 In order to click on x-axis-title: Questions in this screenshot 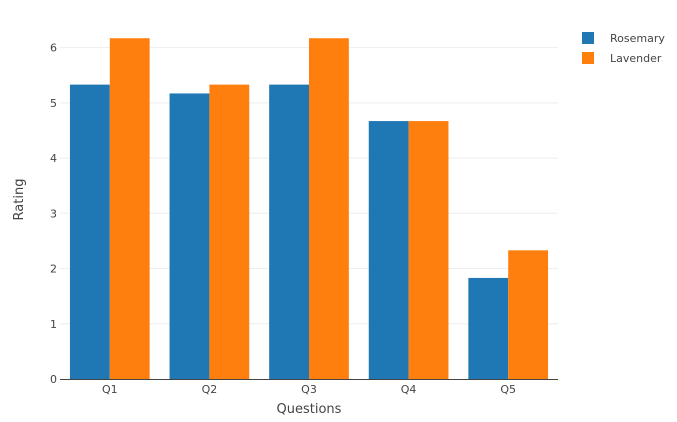, I will do `click(309, 409)`.